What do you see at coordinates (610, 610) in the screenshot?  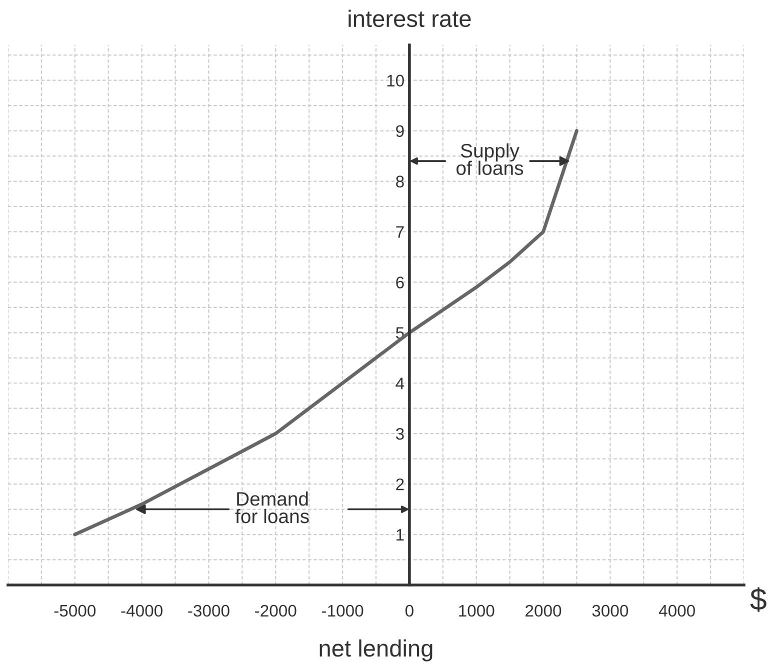 I see `x-tick-label: 3000` at bounding box center [610, 610].